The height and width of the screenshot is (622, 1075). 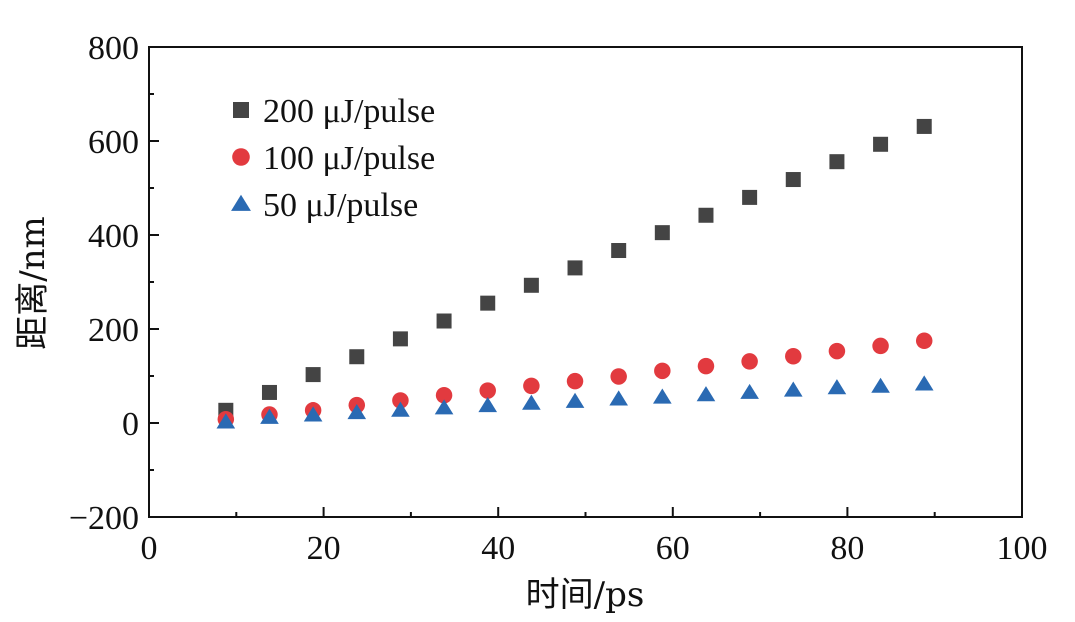 I want to click on legend: 200 μJ/pulse 100 μJ/pulse 50 μJ/pulse, so click(x=333, y=158).